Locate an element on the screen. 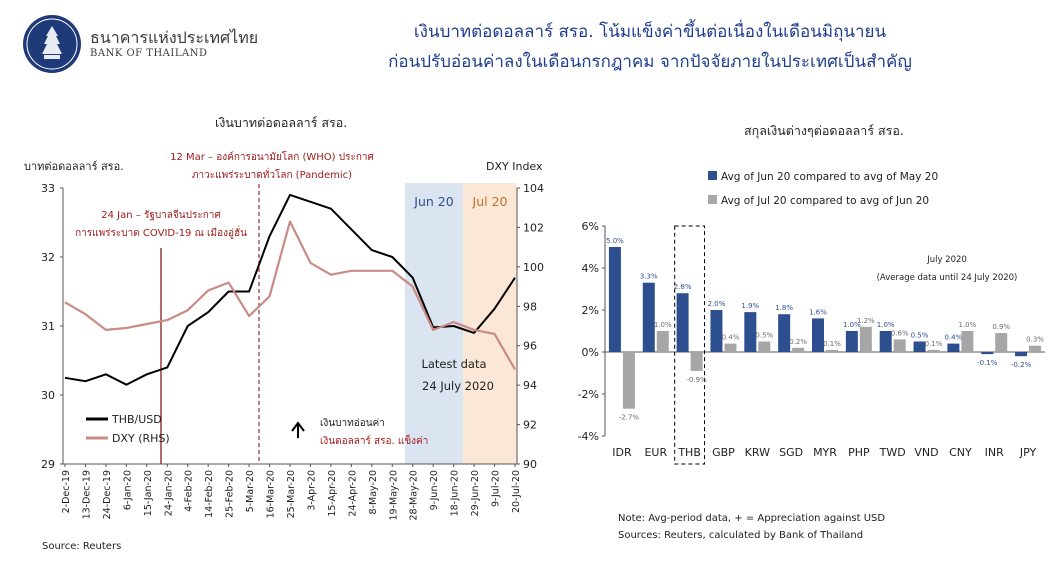  event-2-label-line-2: ภาวะแพร่ระบาดทั่วโลก (Pandemic) is located at coordinates (272, 174).